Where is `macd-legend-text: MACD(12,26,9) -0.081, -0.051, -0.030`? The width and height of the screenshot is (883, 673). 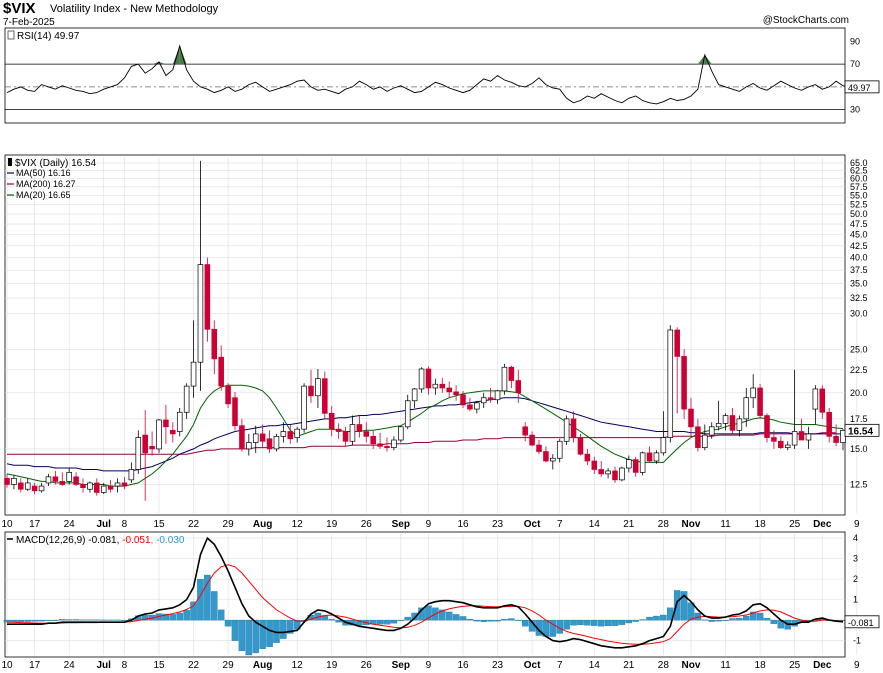
macd-legend-text: MACD(12,26,9) -0.081, -0.051, -0.030 is located at coordinates (100, 540).